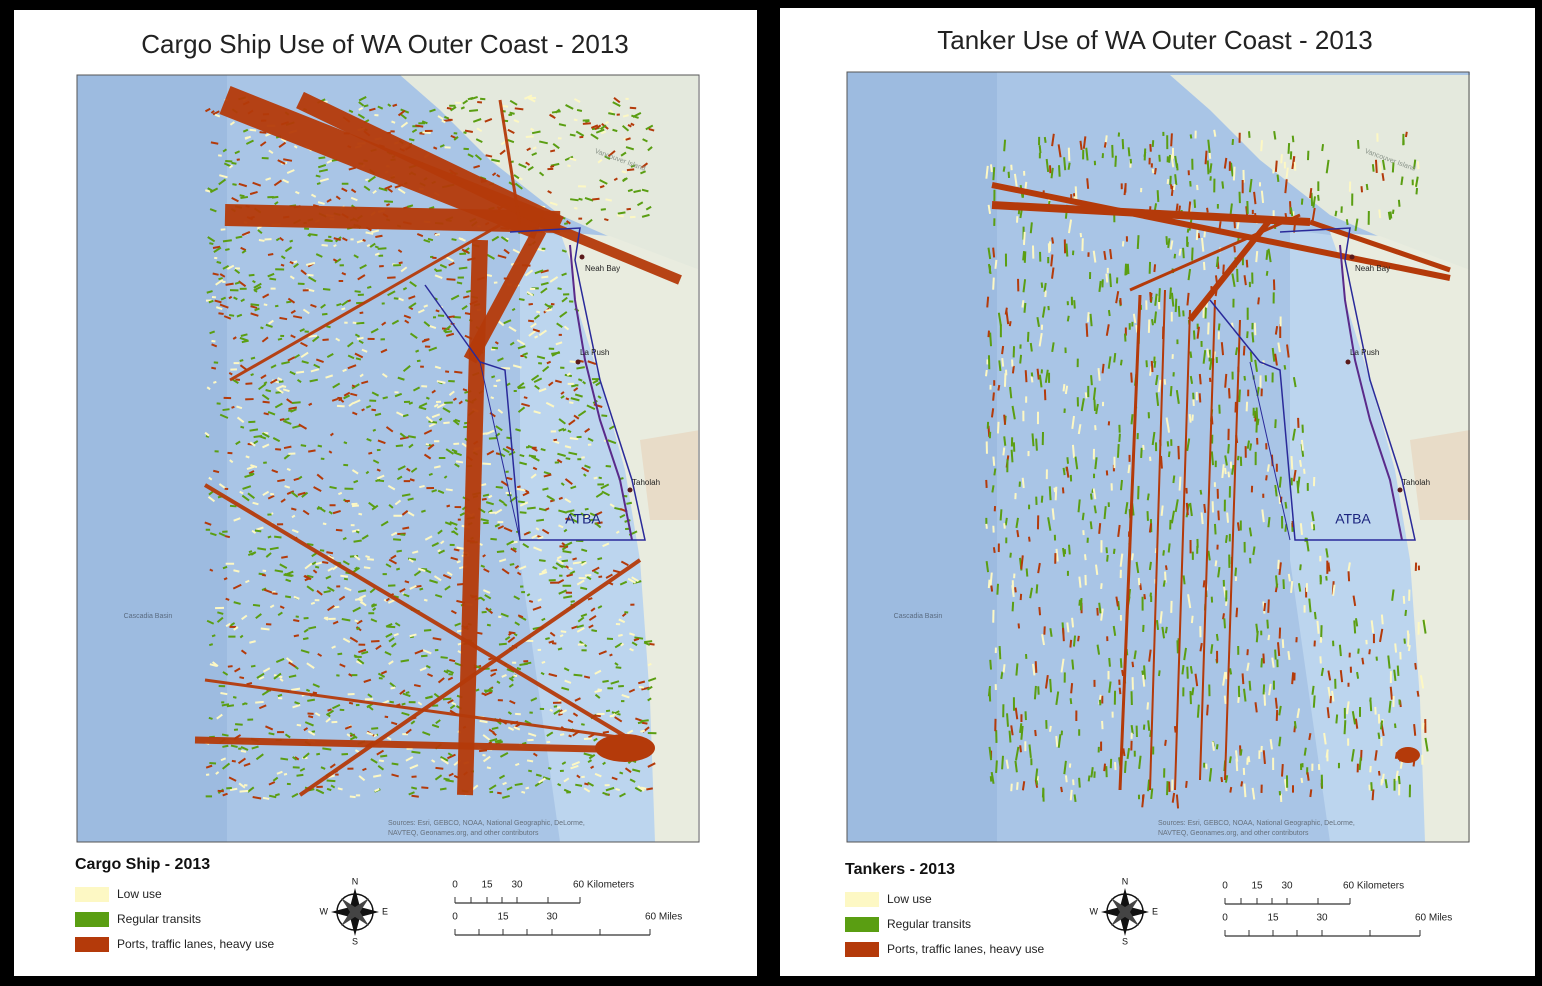 Image resolution: width=1542 pixels, height=986 pixels. Describe the element at coordinates (1322, 918) in the screenshot. I see `scale-label: 30` at that location.